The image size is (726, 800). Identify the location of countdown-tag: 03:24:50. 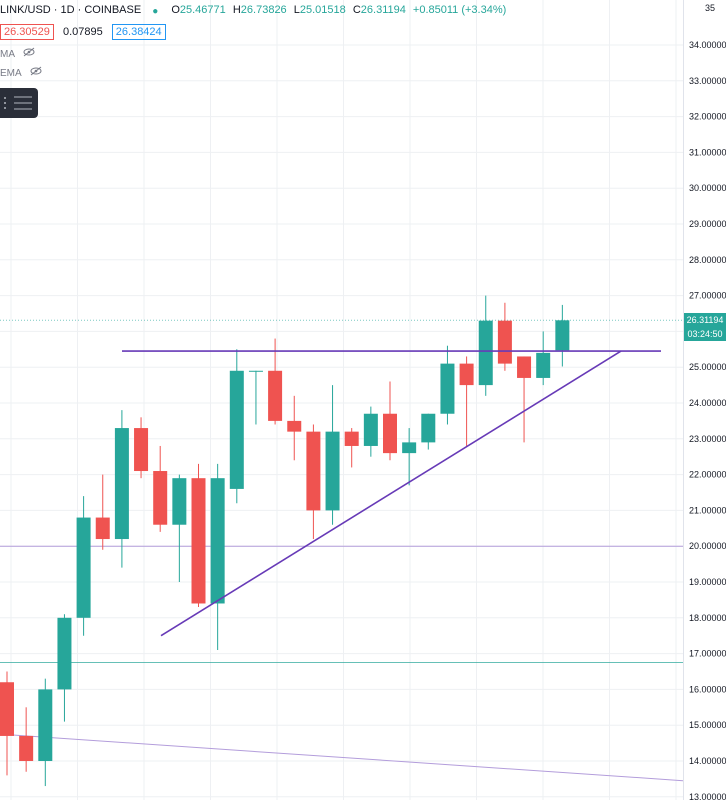
(705, 334).